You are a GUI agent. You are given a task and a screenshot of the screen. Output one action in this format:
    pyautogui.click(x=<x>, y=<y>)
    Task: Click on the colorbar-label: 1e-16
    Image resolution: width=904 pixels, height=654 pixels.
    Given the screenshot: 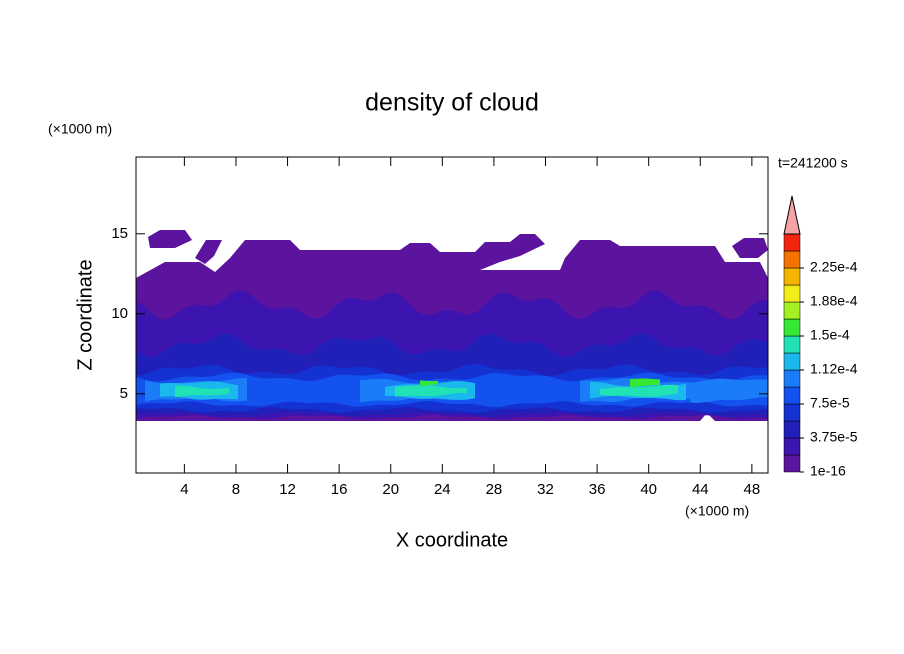 What is the action you would take?
    pyautogui.click(x=828, y=471)
    